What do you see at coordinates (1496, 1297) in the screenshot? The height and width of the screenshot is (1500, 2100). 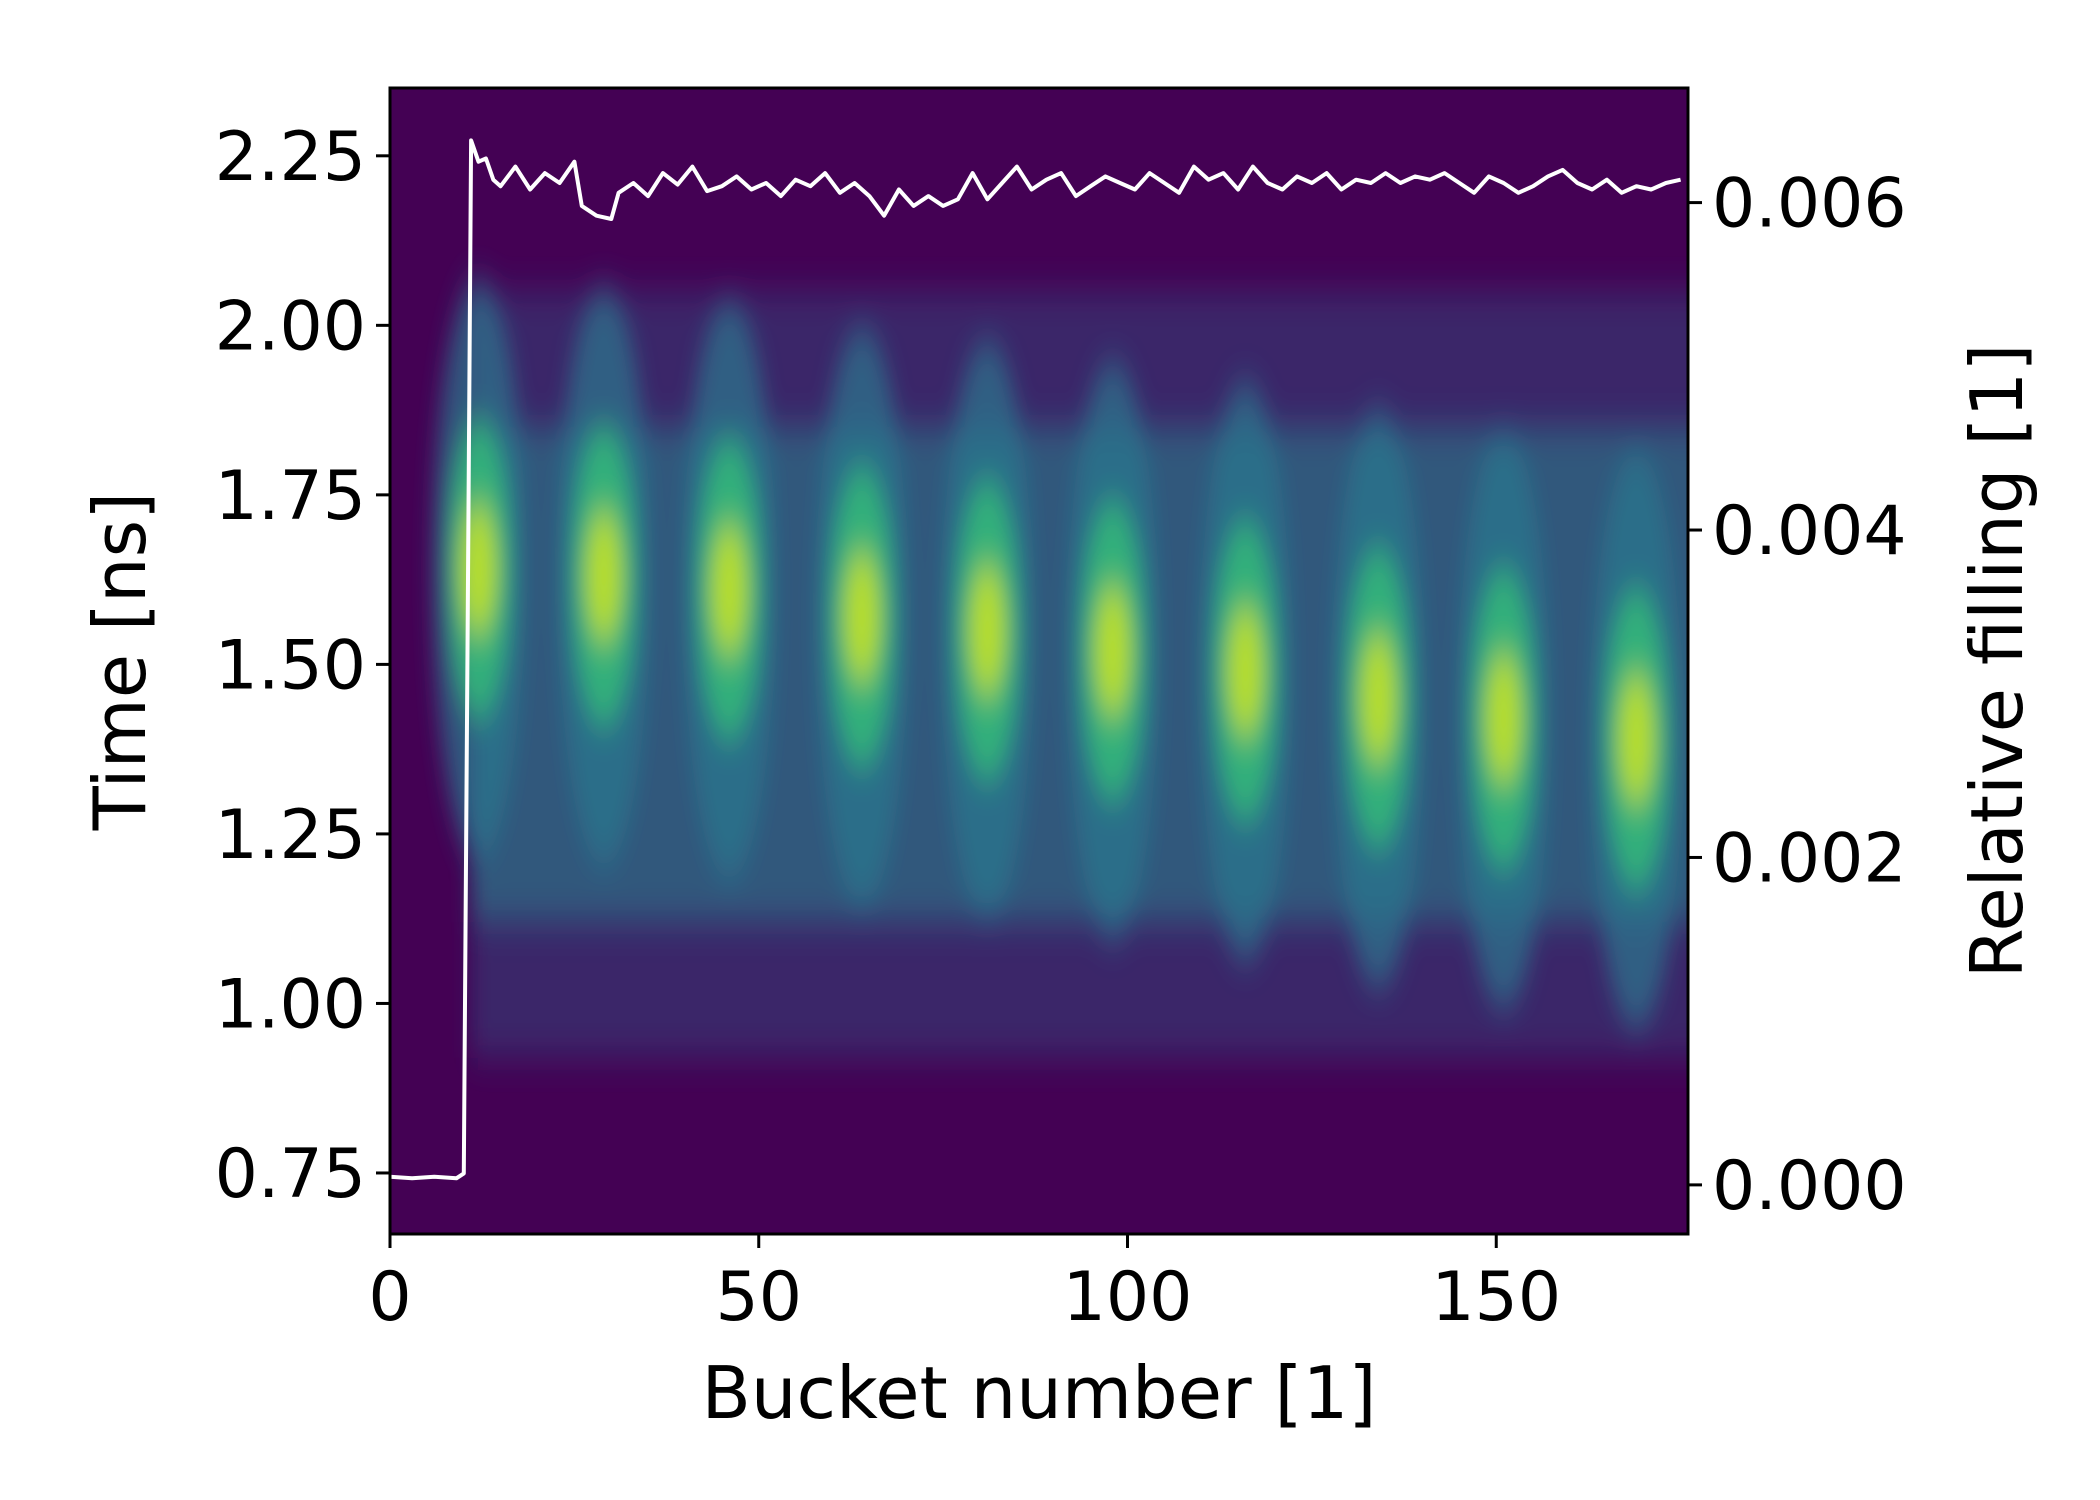 I see `x-tick-label: 150` at bounding box center [1496, 1297].